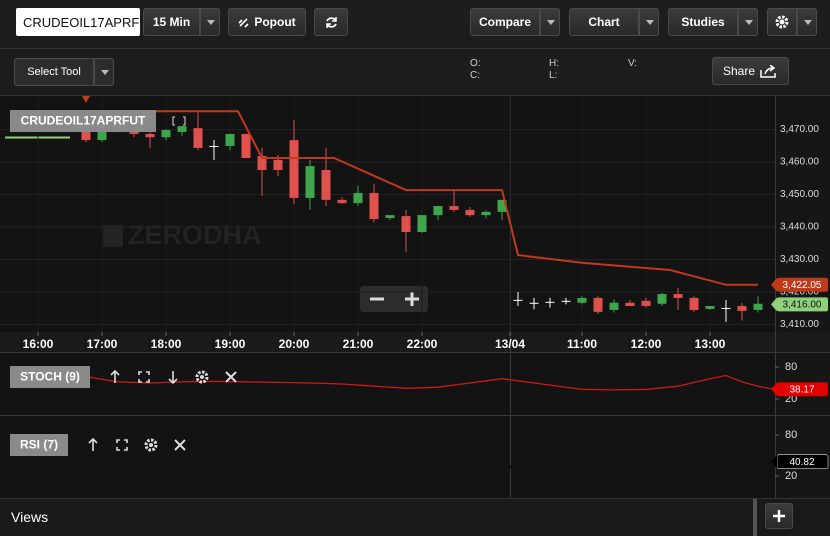  What do you see at coordinates (633, 63) in the screenshot?
I see `ohlc-label: V:` at bounding box center [633, 63].